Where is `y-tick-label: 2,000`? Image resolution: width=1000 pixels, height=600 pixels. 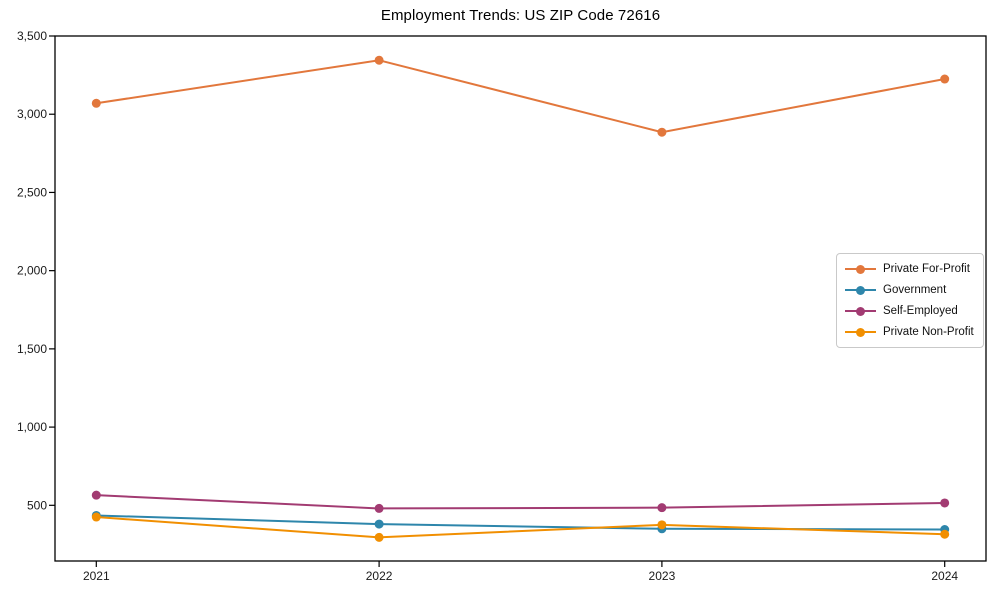 y-tick-label: 2,000 is located at coordinates (32, 271).